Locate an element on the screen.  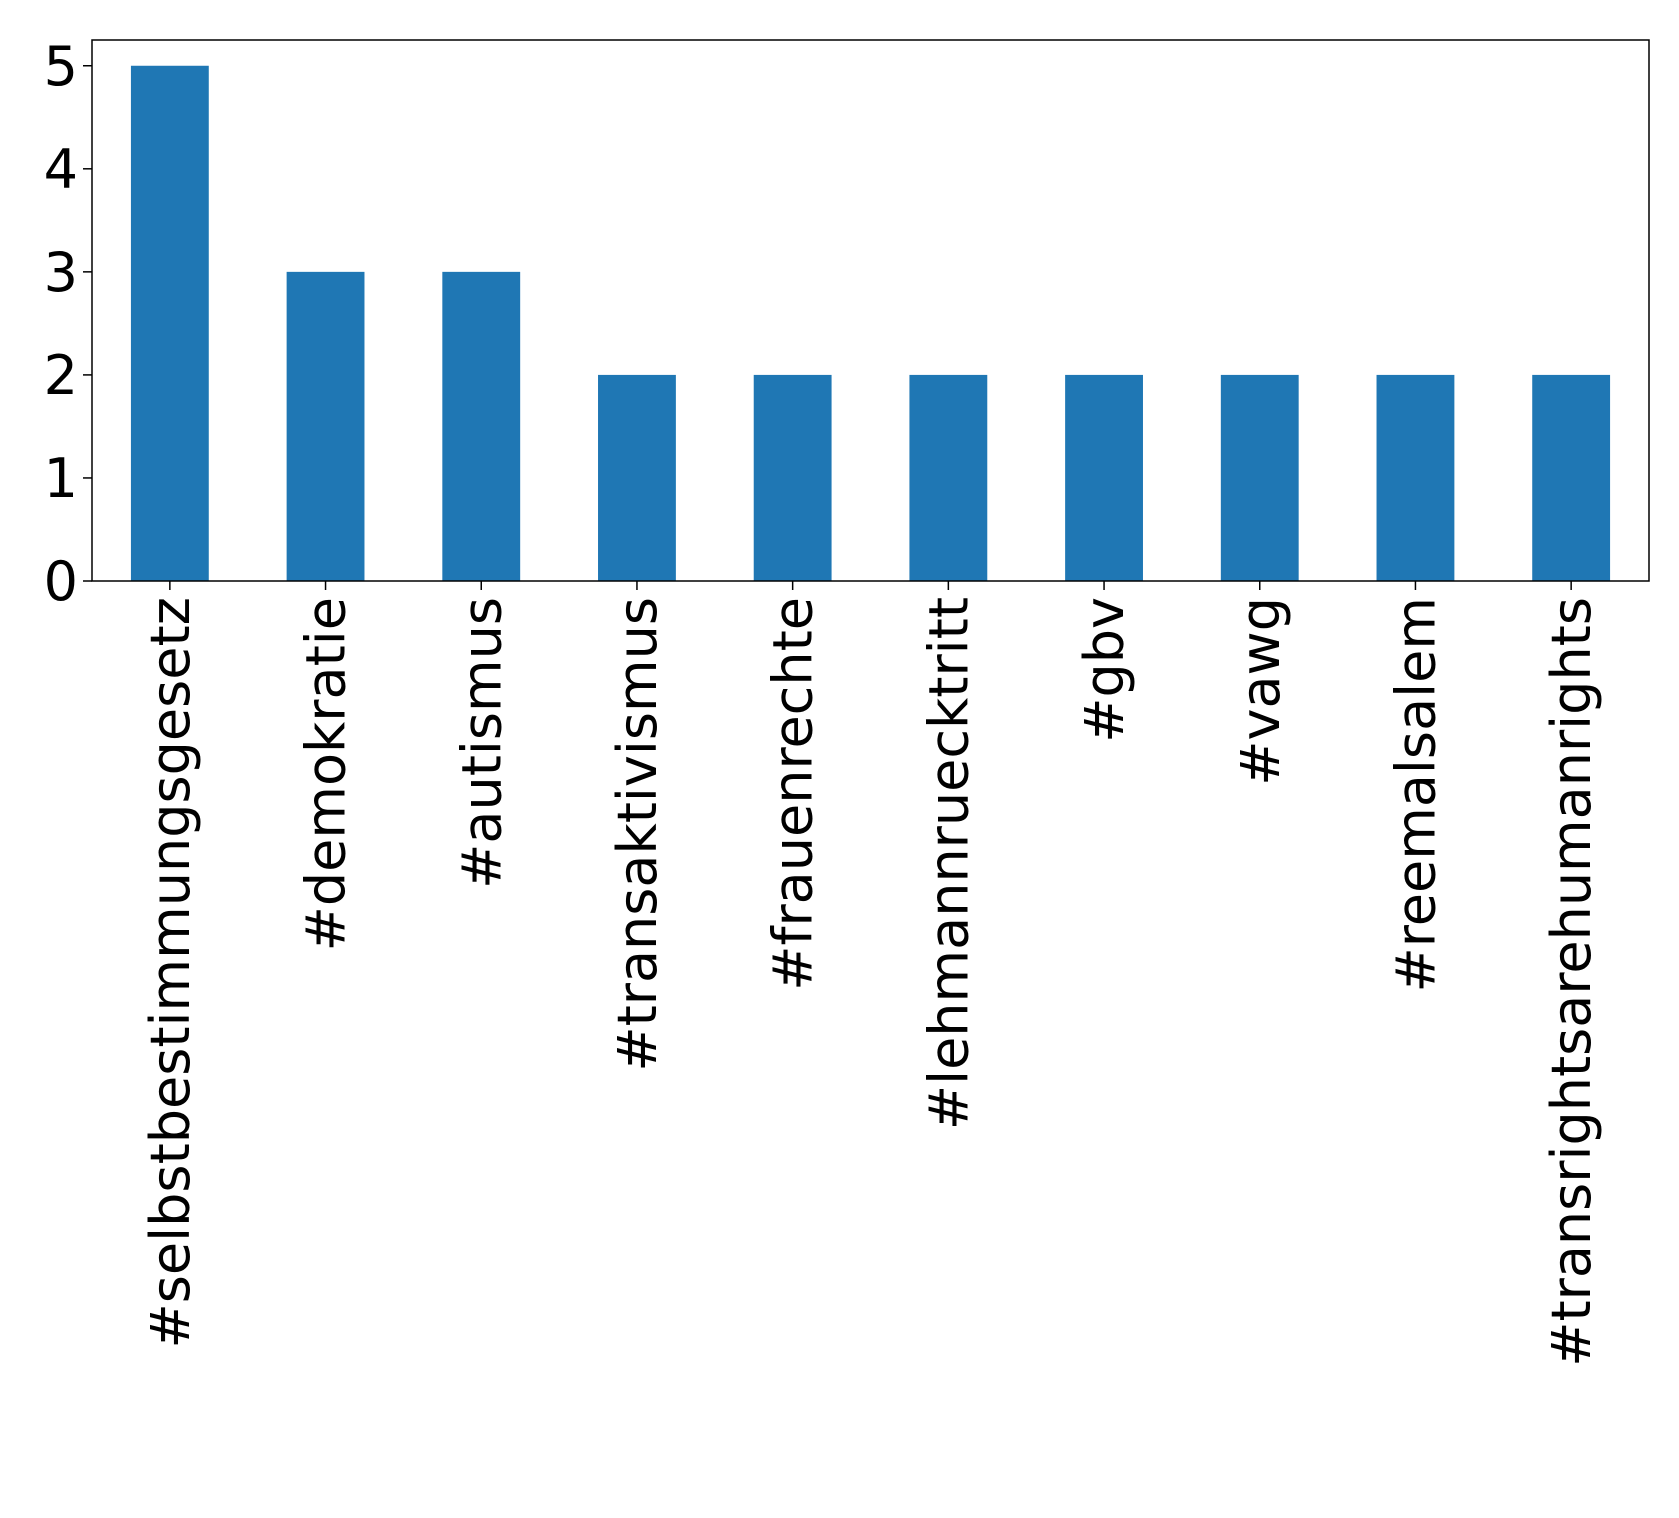
x-tick-label: #lehmannruecktritt is located at coordinates (948, 863).